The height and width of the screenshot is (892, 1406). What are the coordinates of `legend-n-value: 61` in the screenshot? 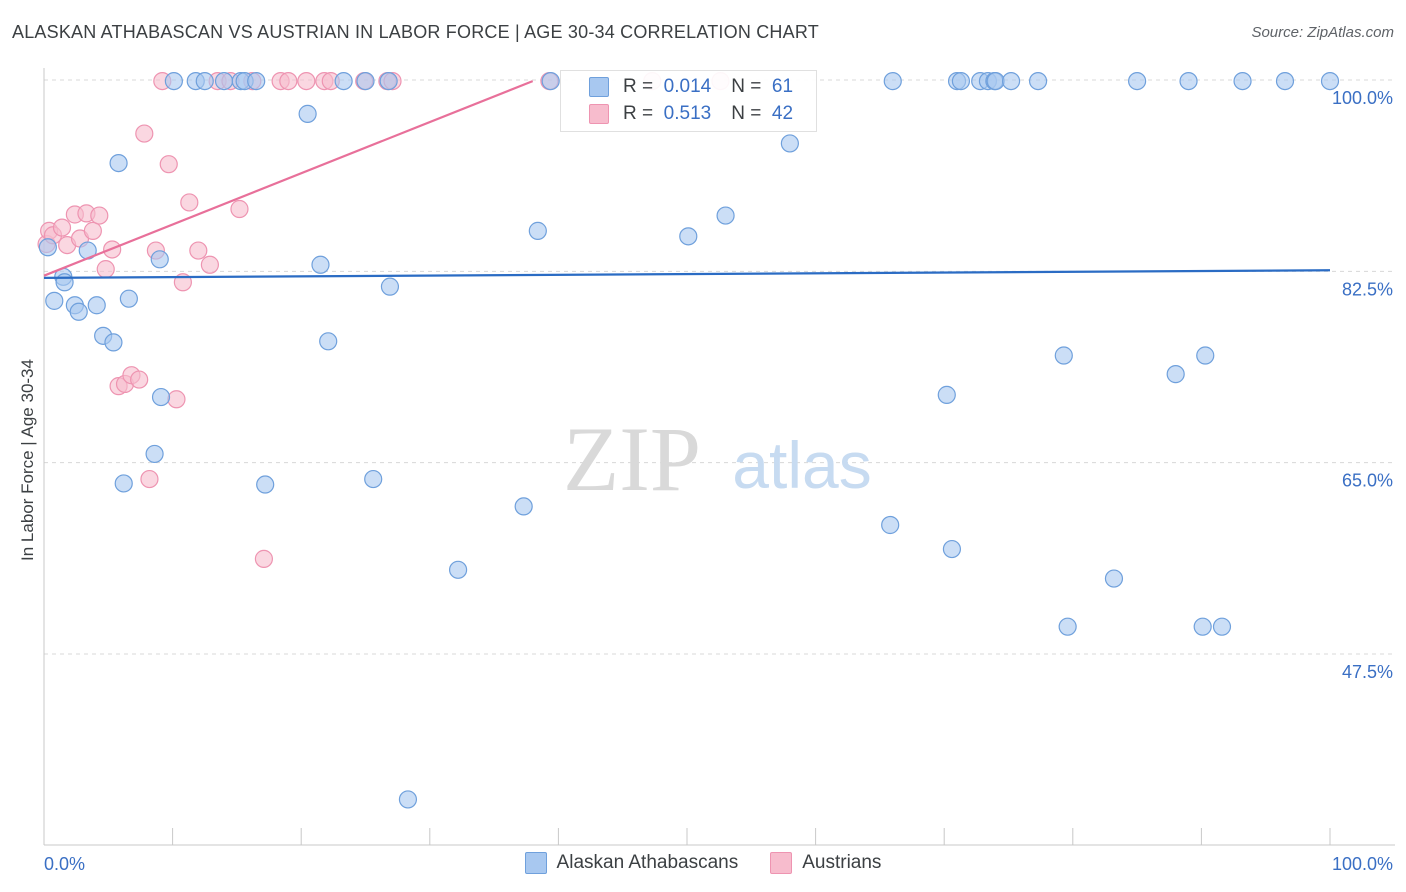 It's located at (782, 86).